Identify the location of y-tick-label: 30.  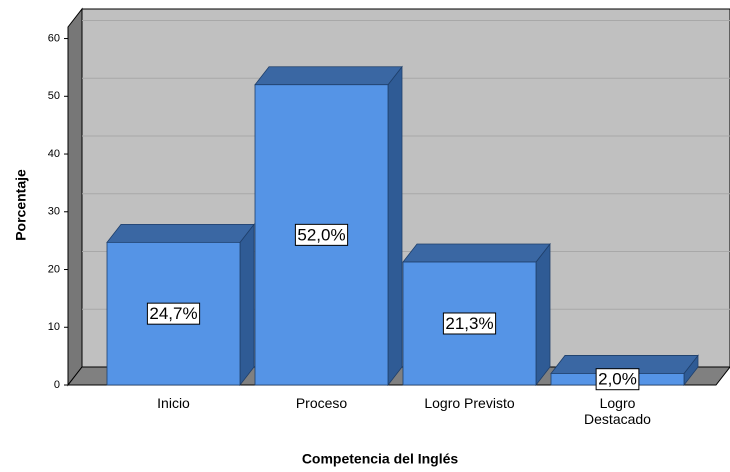
(54, 212).